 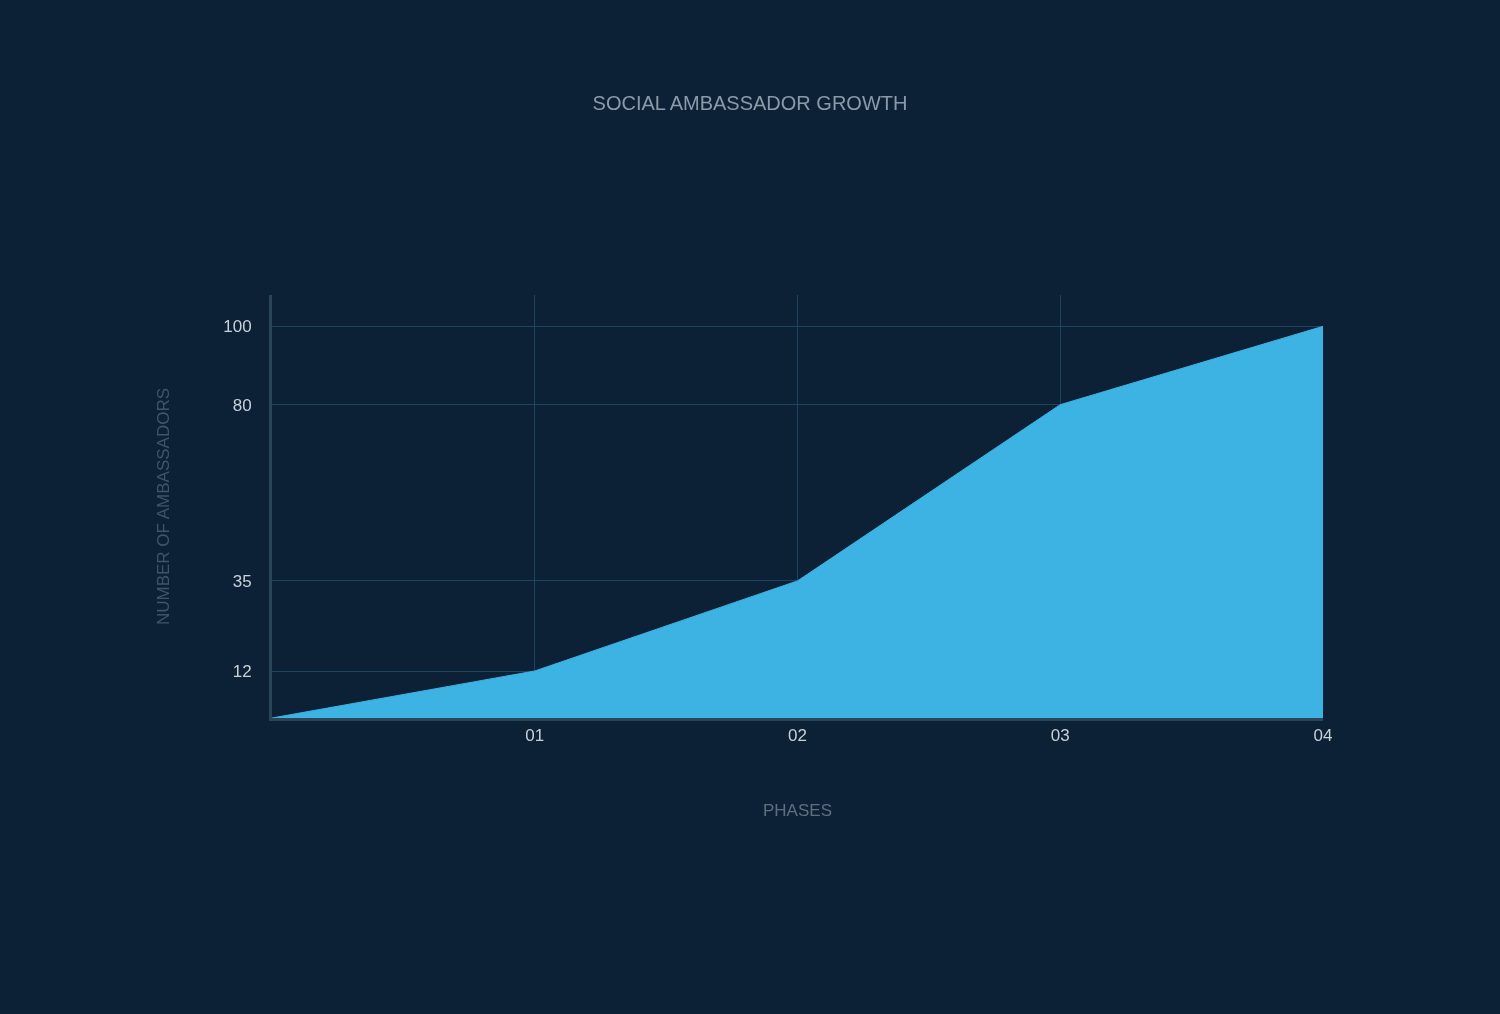 I want to click on chart-title: SOCIAL AMBASSADOR GROWTH, so click(x=750, y=103).